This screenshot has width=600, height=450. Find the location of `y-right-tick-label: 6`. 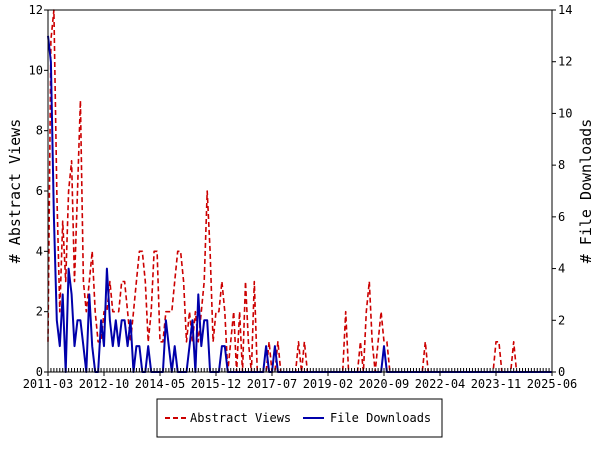

y-right-tick-label: 6 is located at coordinates (561, 217).